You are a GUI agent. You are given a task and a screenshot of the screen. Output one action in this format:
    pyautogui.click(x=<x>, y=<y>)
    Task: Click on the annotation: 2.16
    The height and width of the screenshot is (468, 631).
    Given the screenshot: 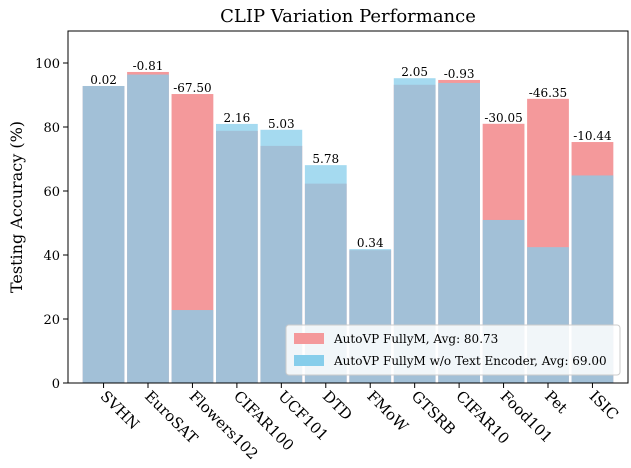 What is the action you would take?
    pyautogui.click(x=237, y=118)
    